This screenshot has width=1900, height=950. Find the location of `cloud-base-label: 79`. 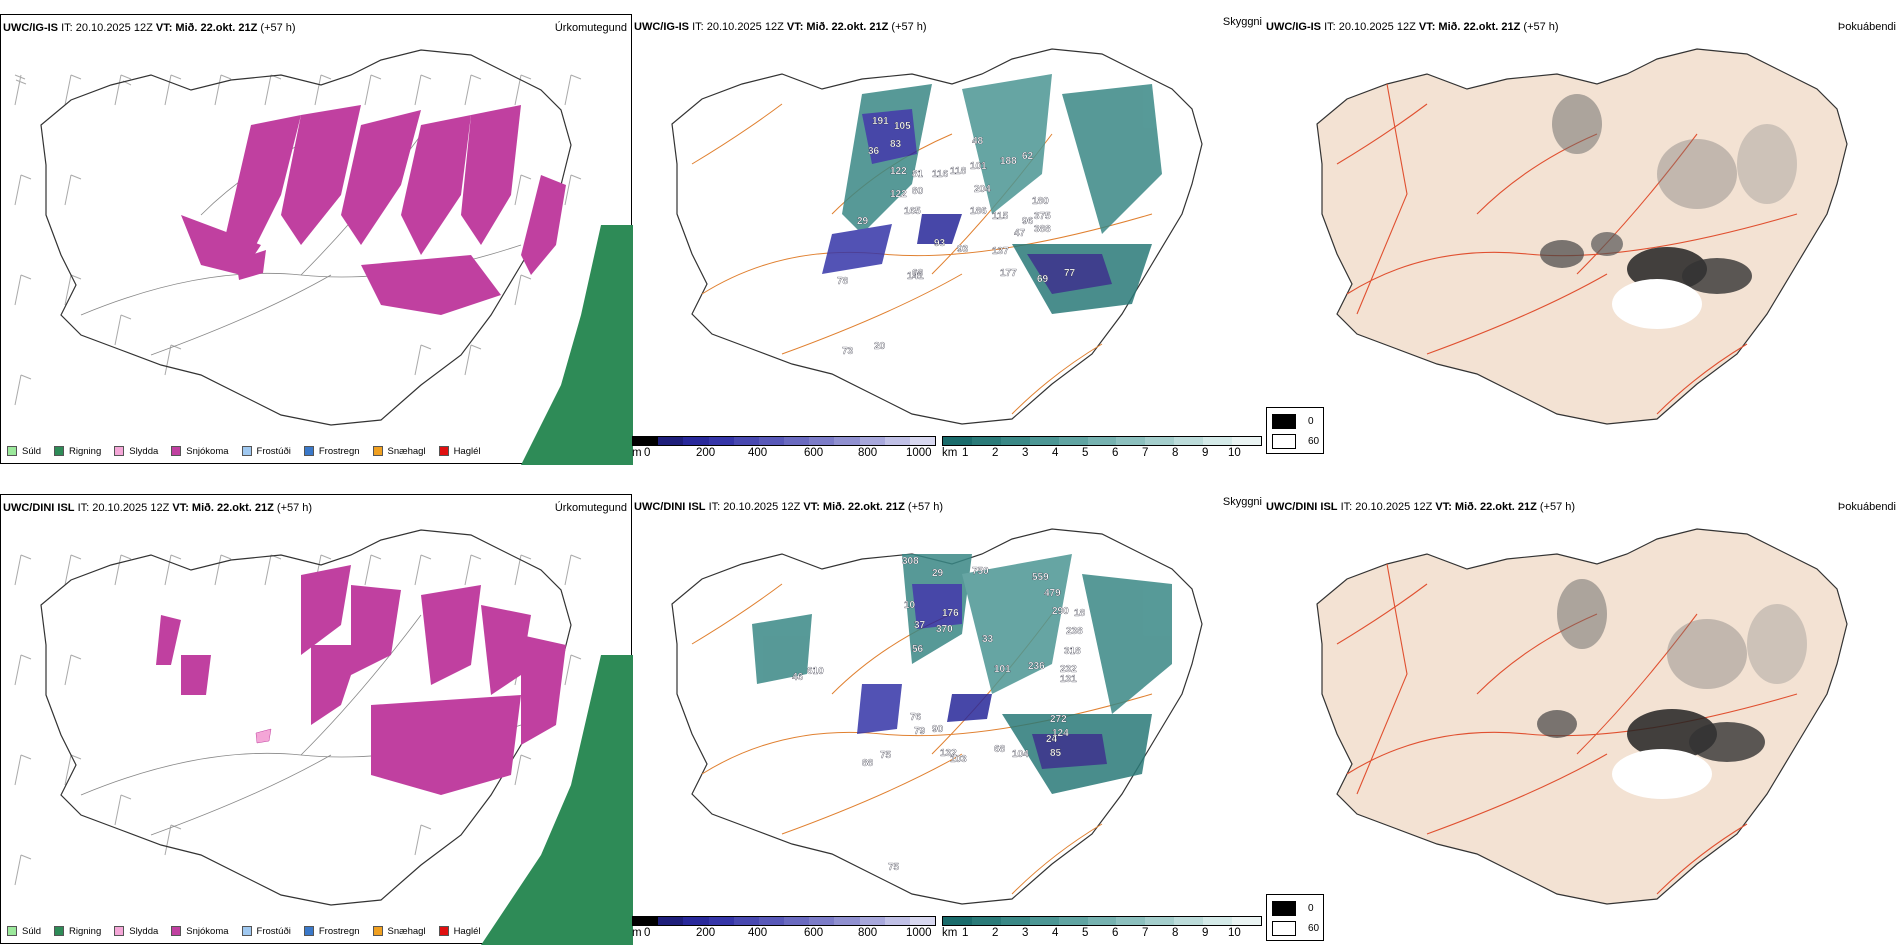

cloud-base-label: 79 is located at coordinates (920, 731).